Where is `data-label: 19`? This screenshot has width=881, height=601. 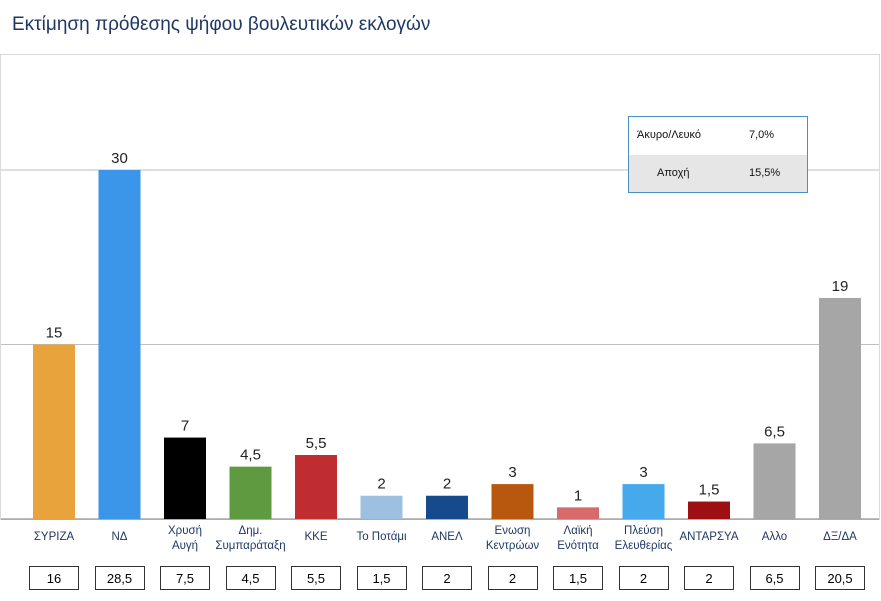 data-label: 19 is located at coordinates (840, 286).